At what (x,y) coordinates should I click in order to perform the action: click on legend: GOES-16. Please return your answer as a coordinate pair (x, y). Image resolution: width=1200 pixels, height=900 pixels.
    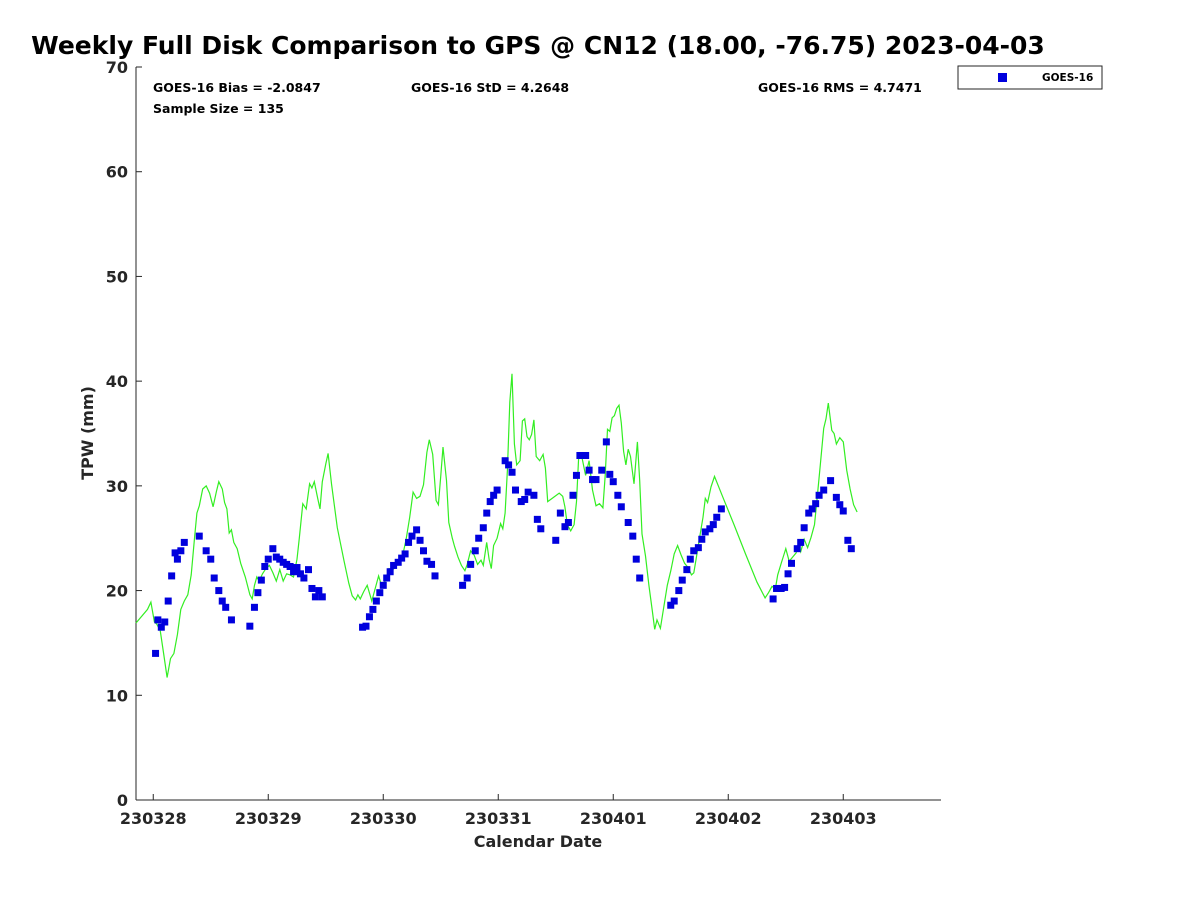
    Looking at the image, I should click on (1030, 77).